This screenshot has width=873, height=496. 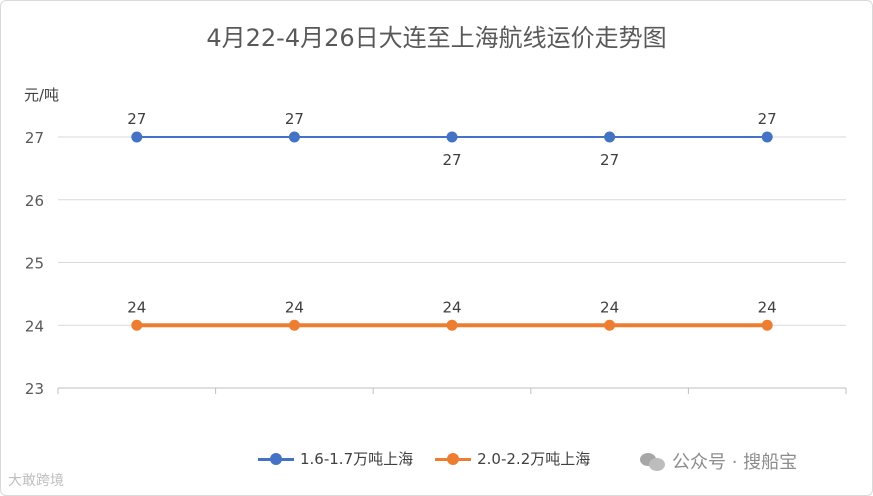 I want to click on legend-item-series-1: 1.6-1.7万吨上海, so click(x=335, y=458).